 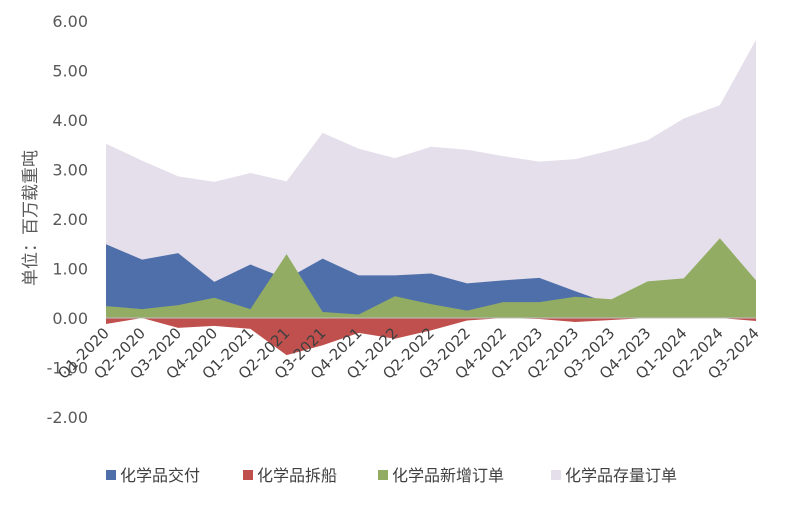 I want to click on y-axis-label: 单位：百万载重吨, so click(x=31, y=218).